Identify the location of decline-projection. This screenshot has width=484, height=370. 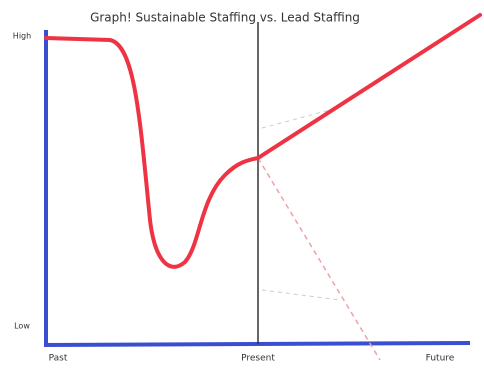
(319, 259).